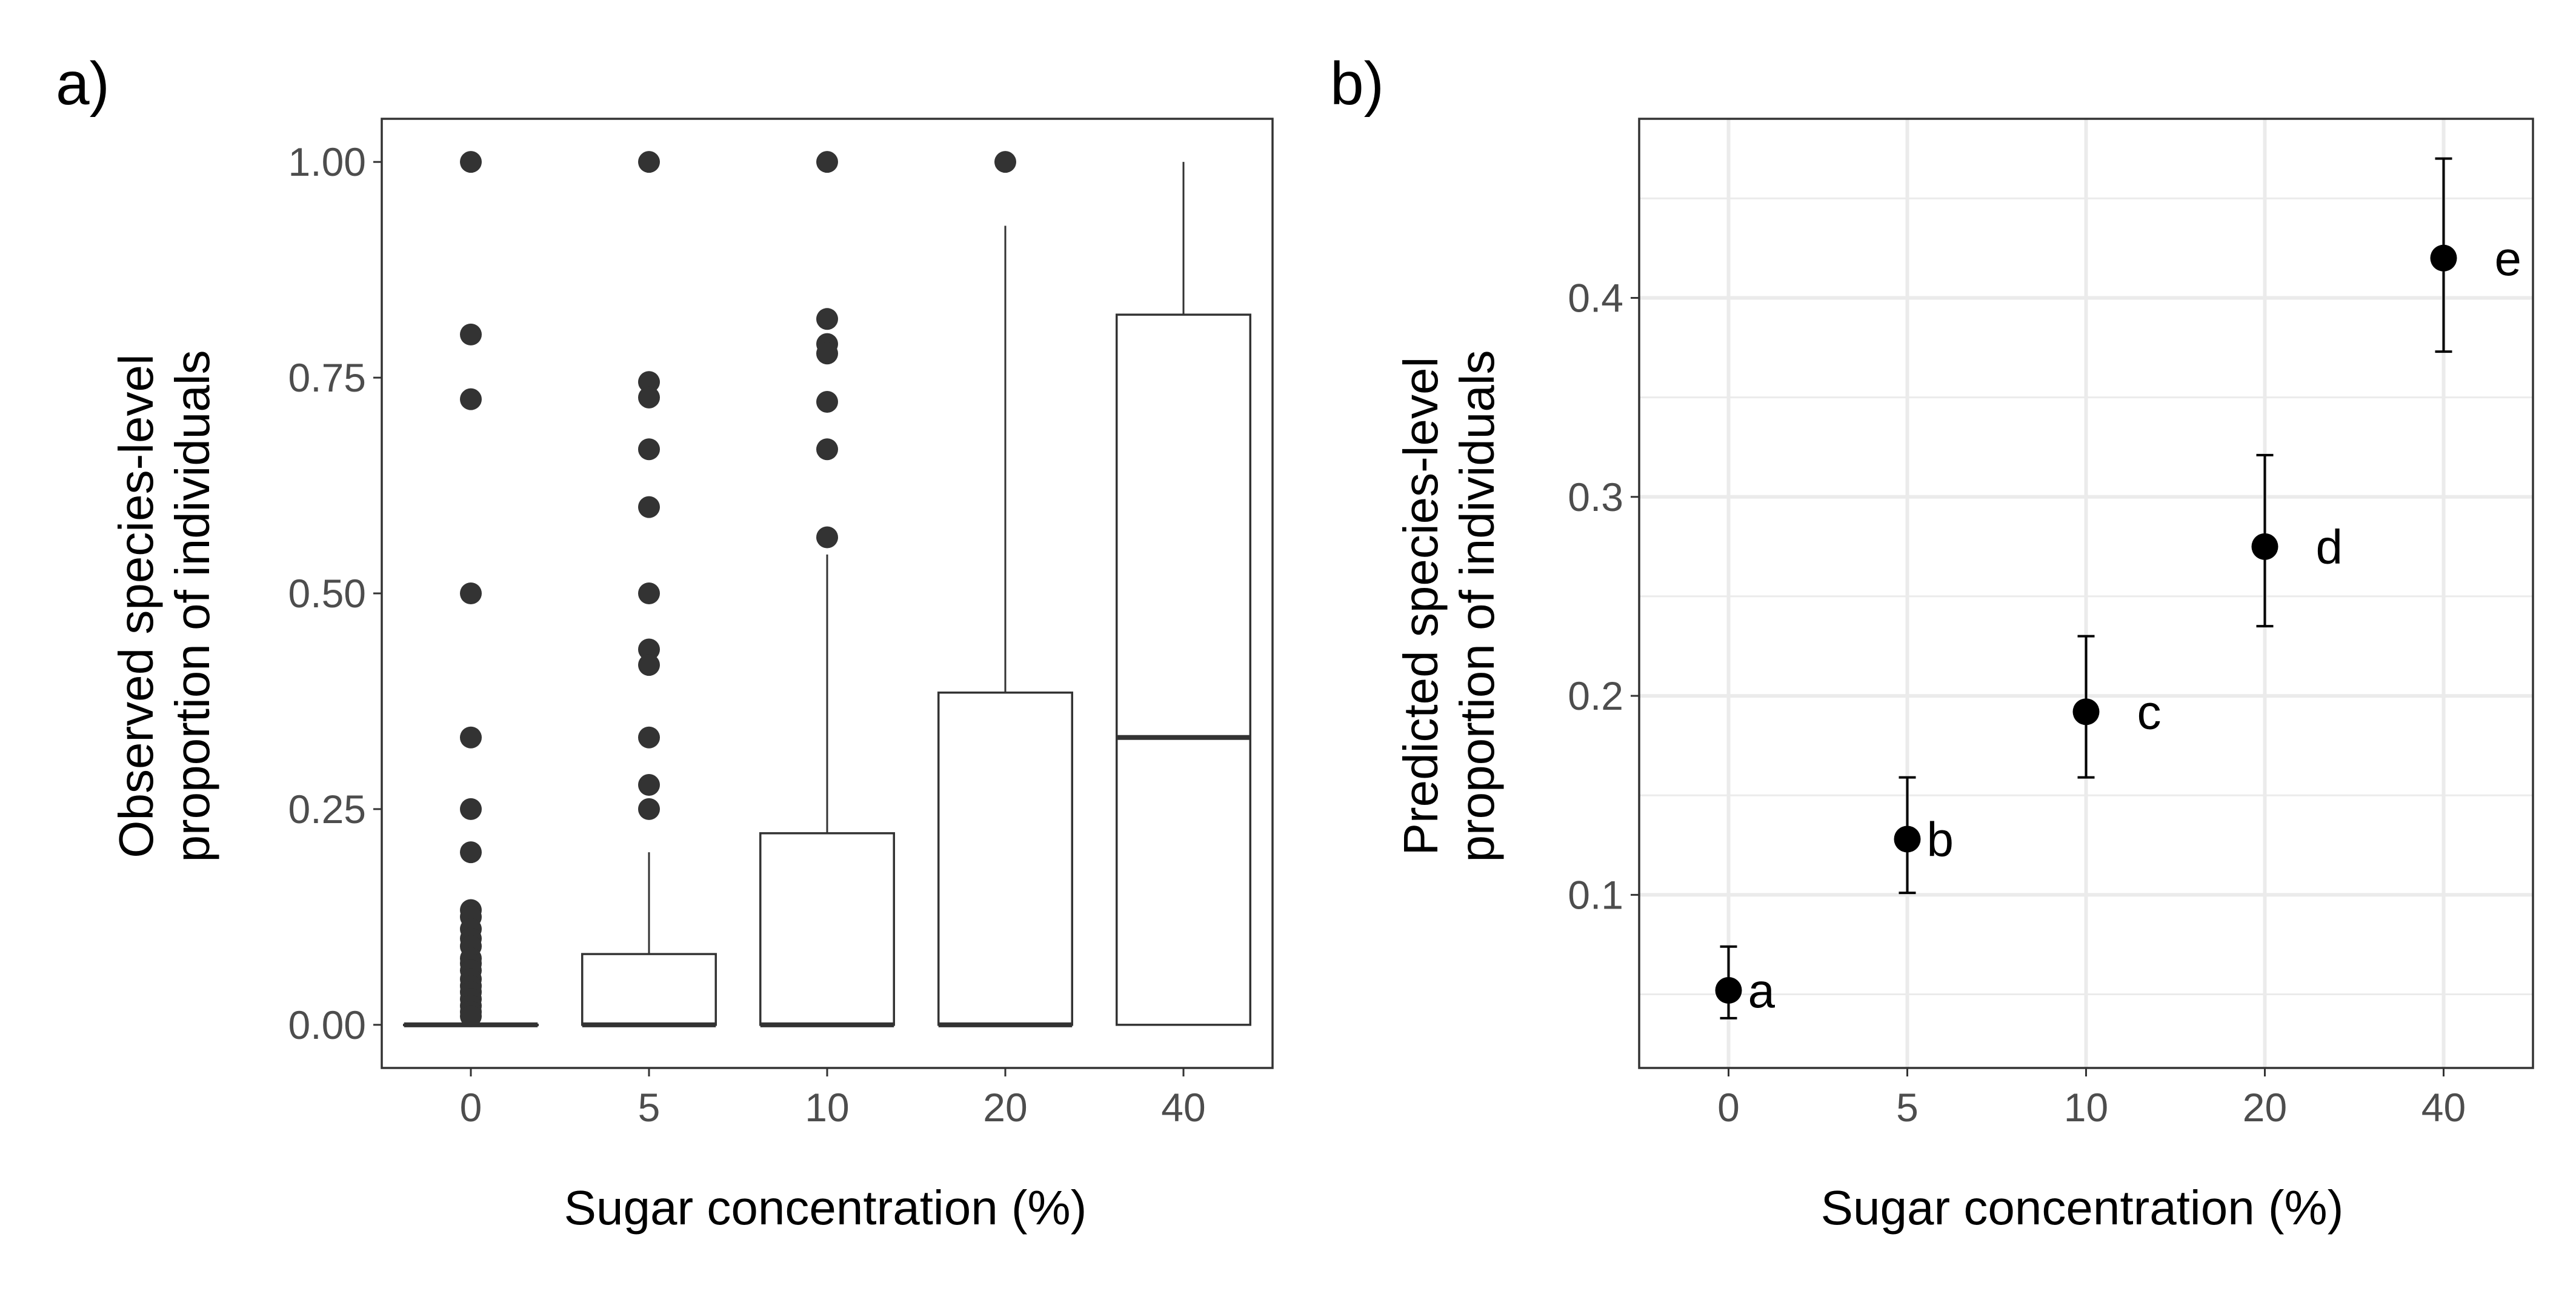  Describe the element at coordinates (1595, 497) in the screenshot. I see `panel-b-y-tick-label: 0.3` at that location.